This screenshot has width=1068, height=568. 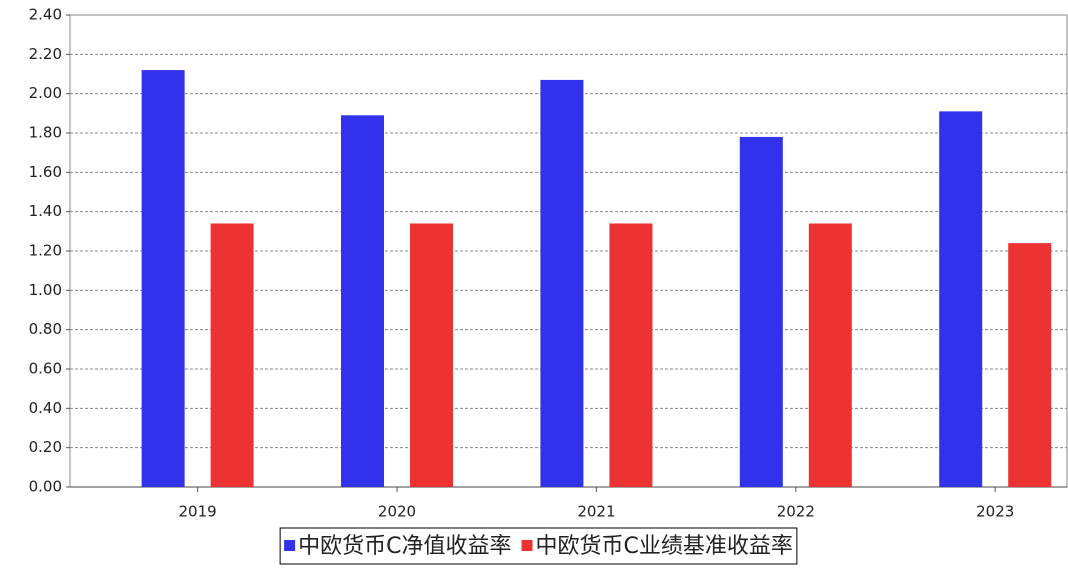 What do you see at coordinates (45, 93) in the screenshot?
I see `y-tick-label: 2.00` at bounding box center [45, 93].